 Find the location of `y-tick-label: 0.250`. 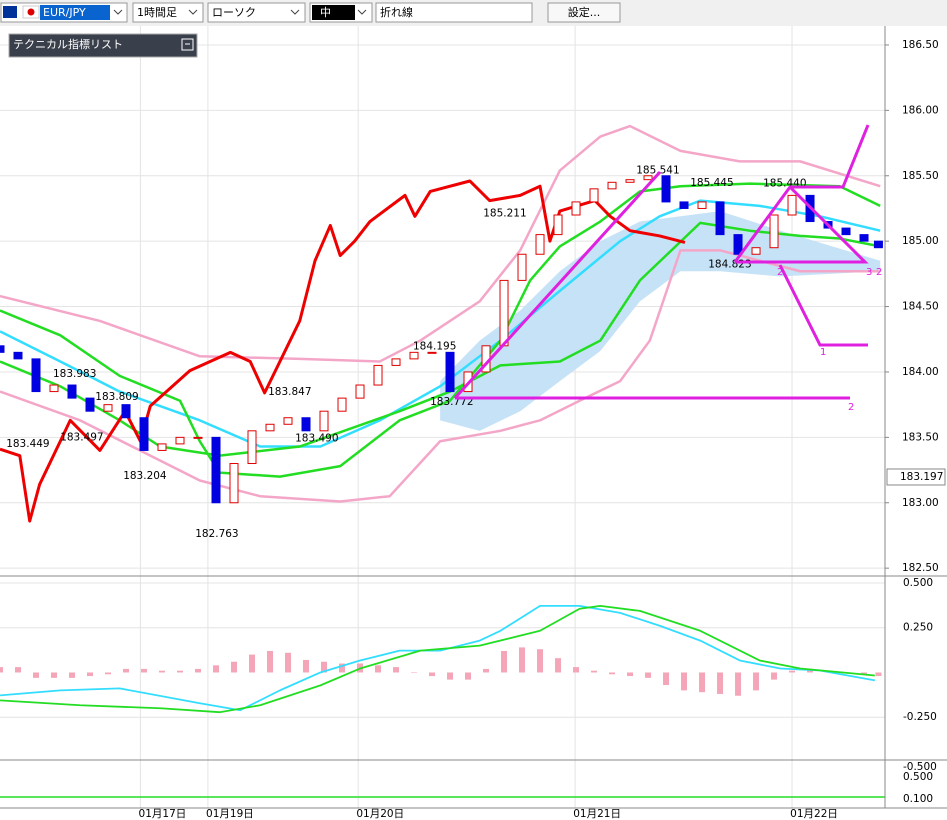

y-tick-label: 0.250 is located at coordinates (918, 628).